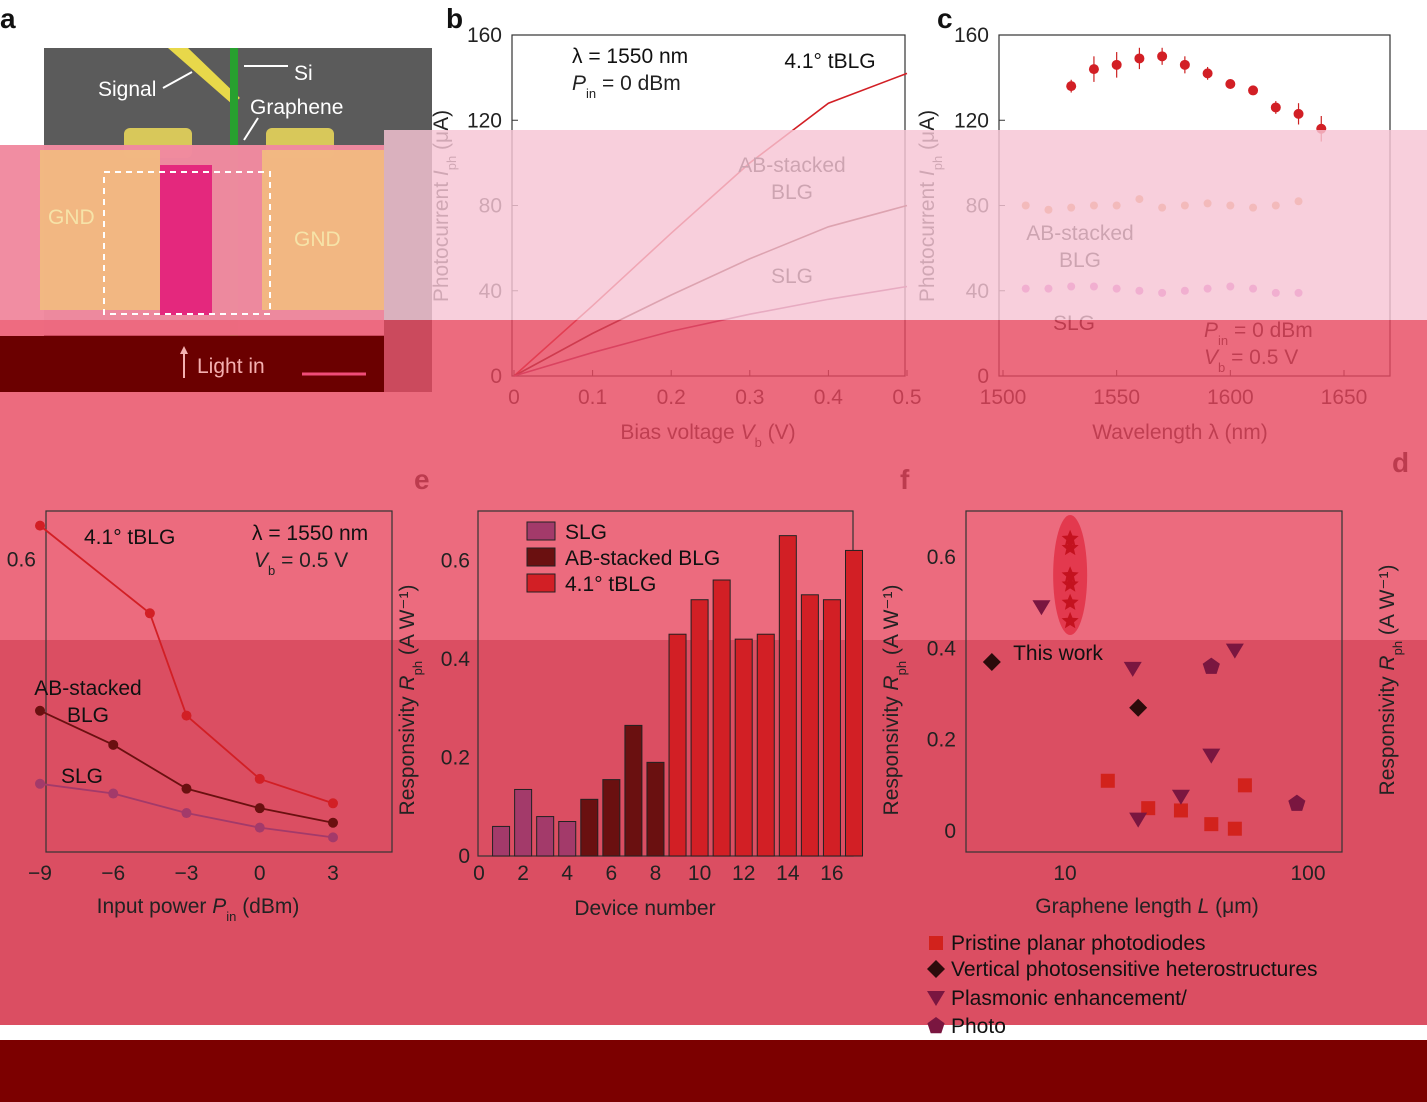 The height and width of the screenshot is (1102, 1427). I want to click on x-tick-label-d: 0, so click(260, 873).